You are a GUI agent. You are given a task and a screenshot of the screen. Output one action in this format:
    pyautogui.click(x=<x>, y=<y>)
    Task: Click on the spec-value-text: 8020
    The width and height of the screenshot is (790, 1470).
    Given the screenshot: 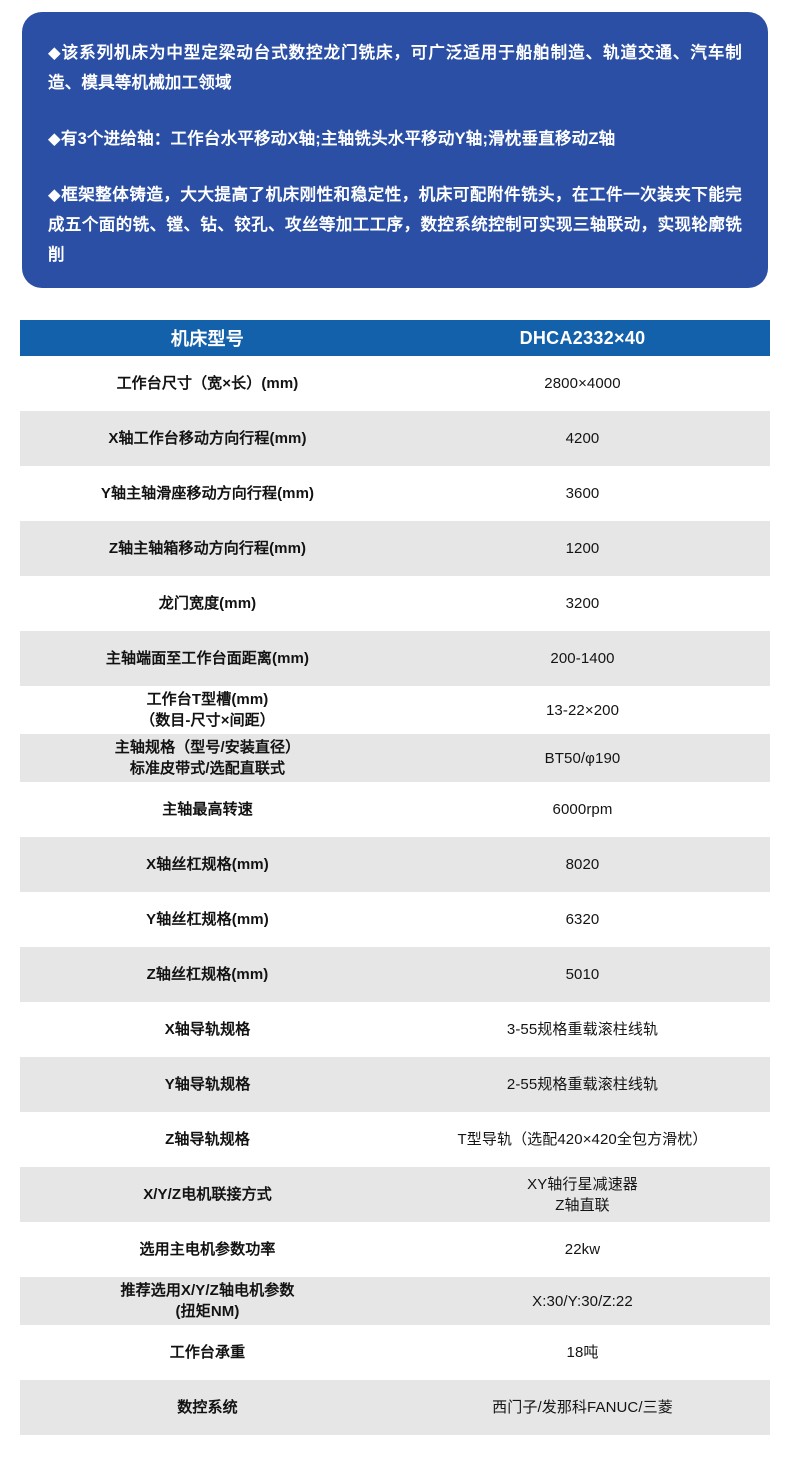 What is the action you would take?
    pyautogui.click(x=582, y=864)
    